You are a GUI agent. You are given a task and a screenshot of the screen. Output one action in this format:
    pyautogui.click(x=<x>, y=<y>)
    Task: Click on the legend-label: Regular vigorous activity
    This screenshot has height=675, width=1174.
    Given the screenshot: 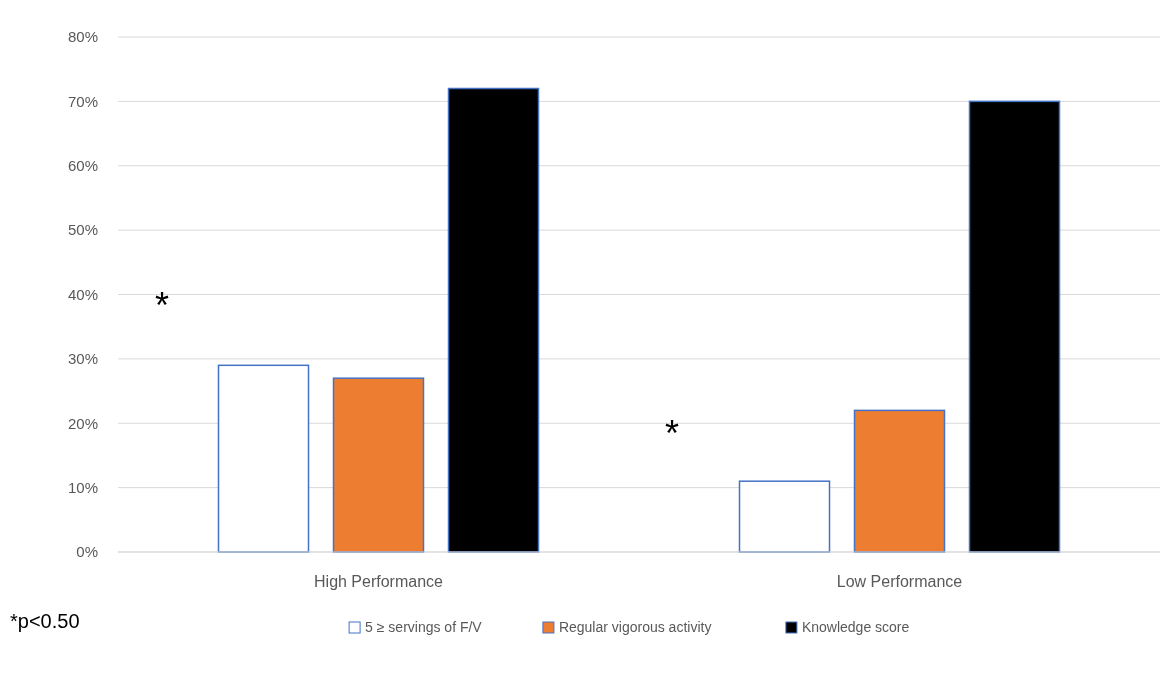 What is the action you would take?
    pyautogui.click(x=635, y=627)
    